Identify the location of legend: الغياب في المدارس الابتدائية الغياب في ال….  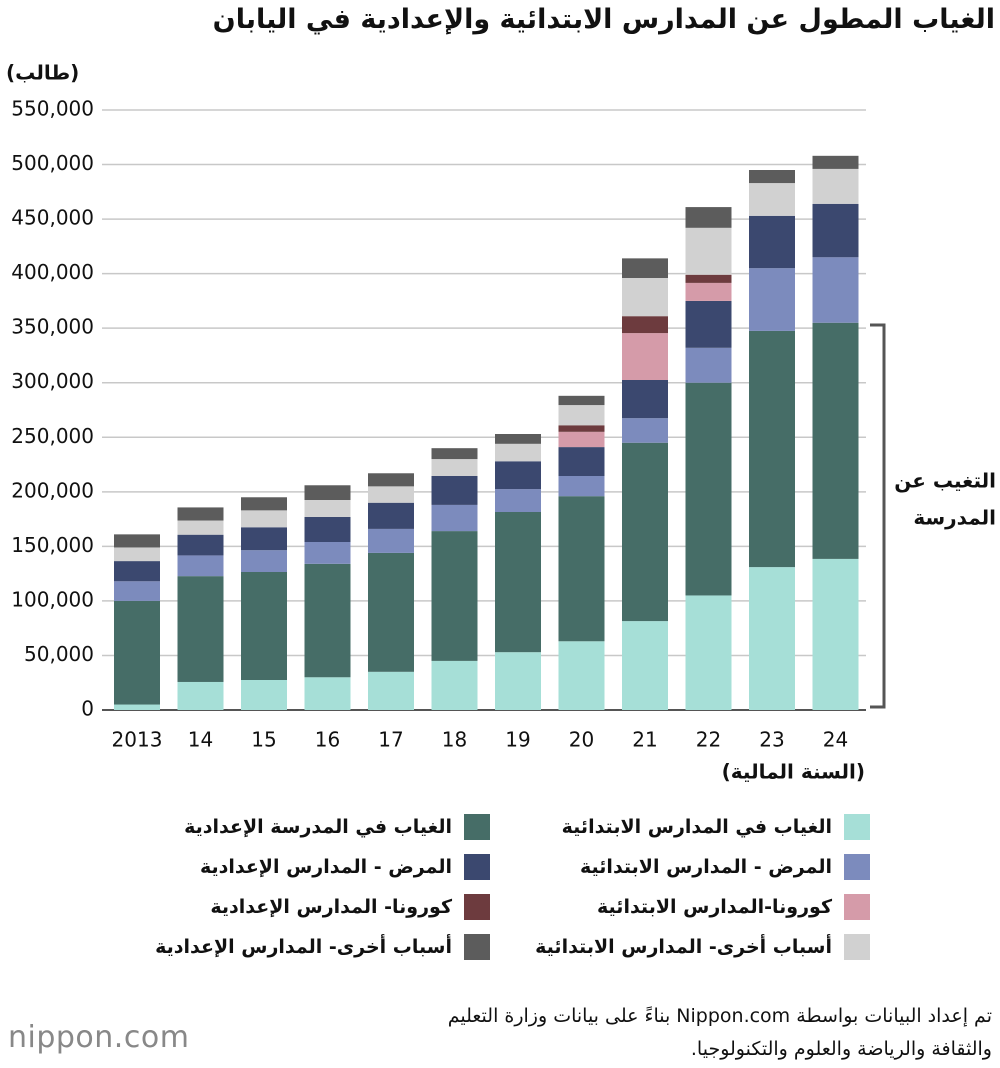
(490, 887).